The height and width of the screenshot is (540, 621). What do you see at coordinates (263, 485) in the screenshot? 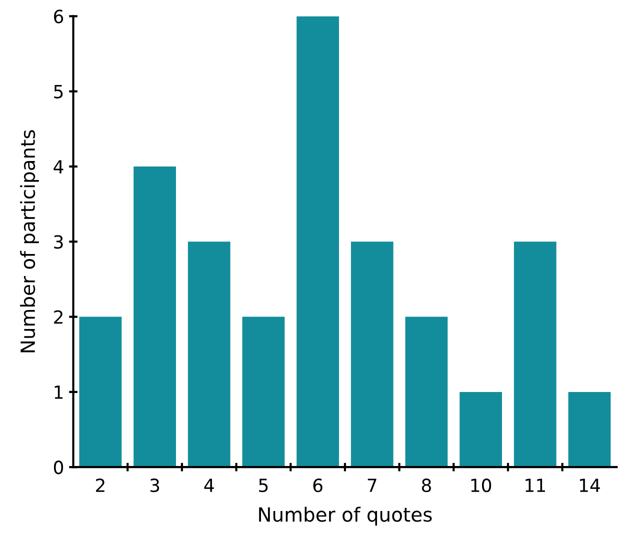
I see `x-tick-label: 5` at bounding box center [263, 485].